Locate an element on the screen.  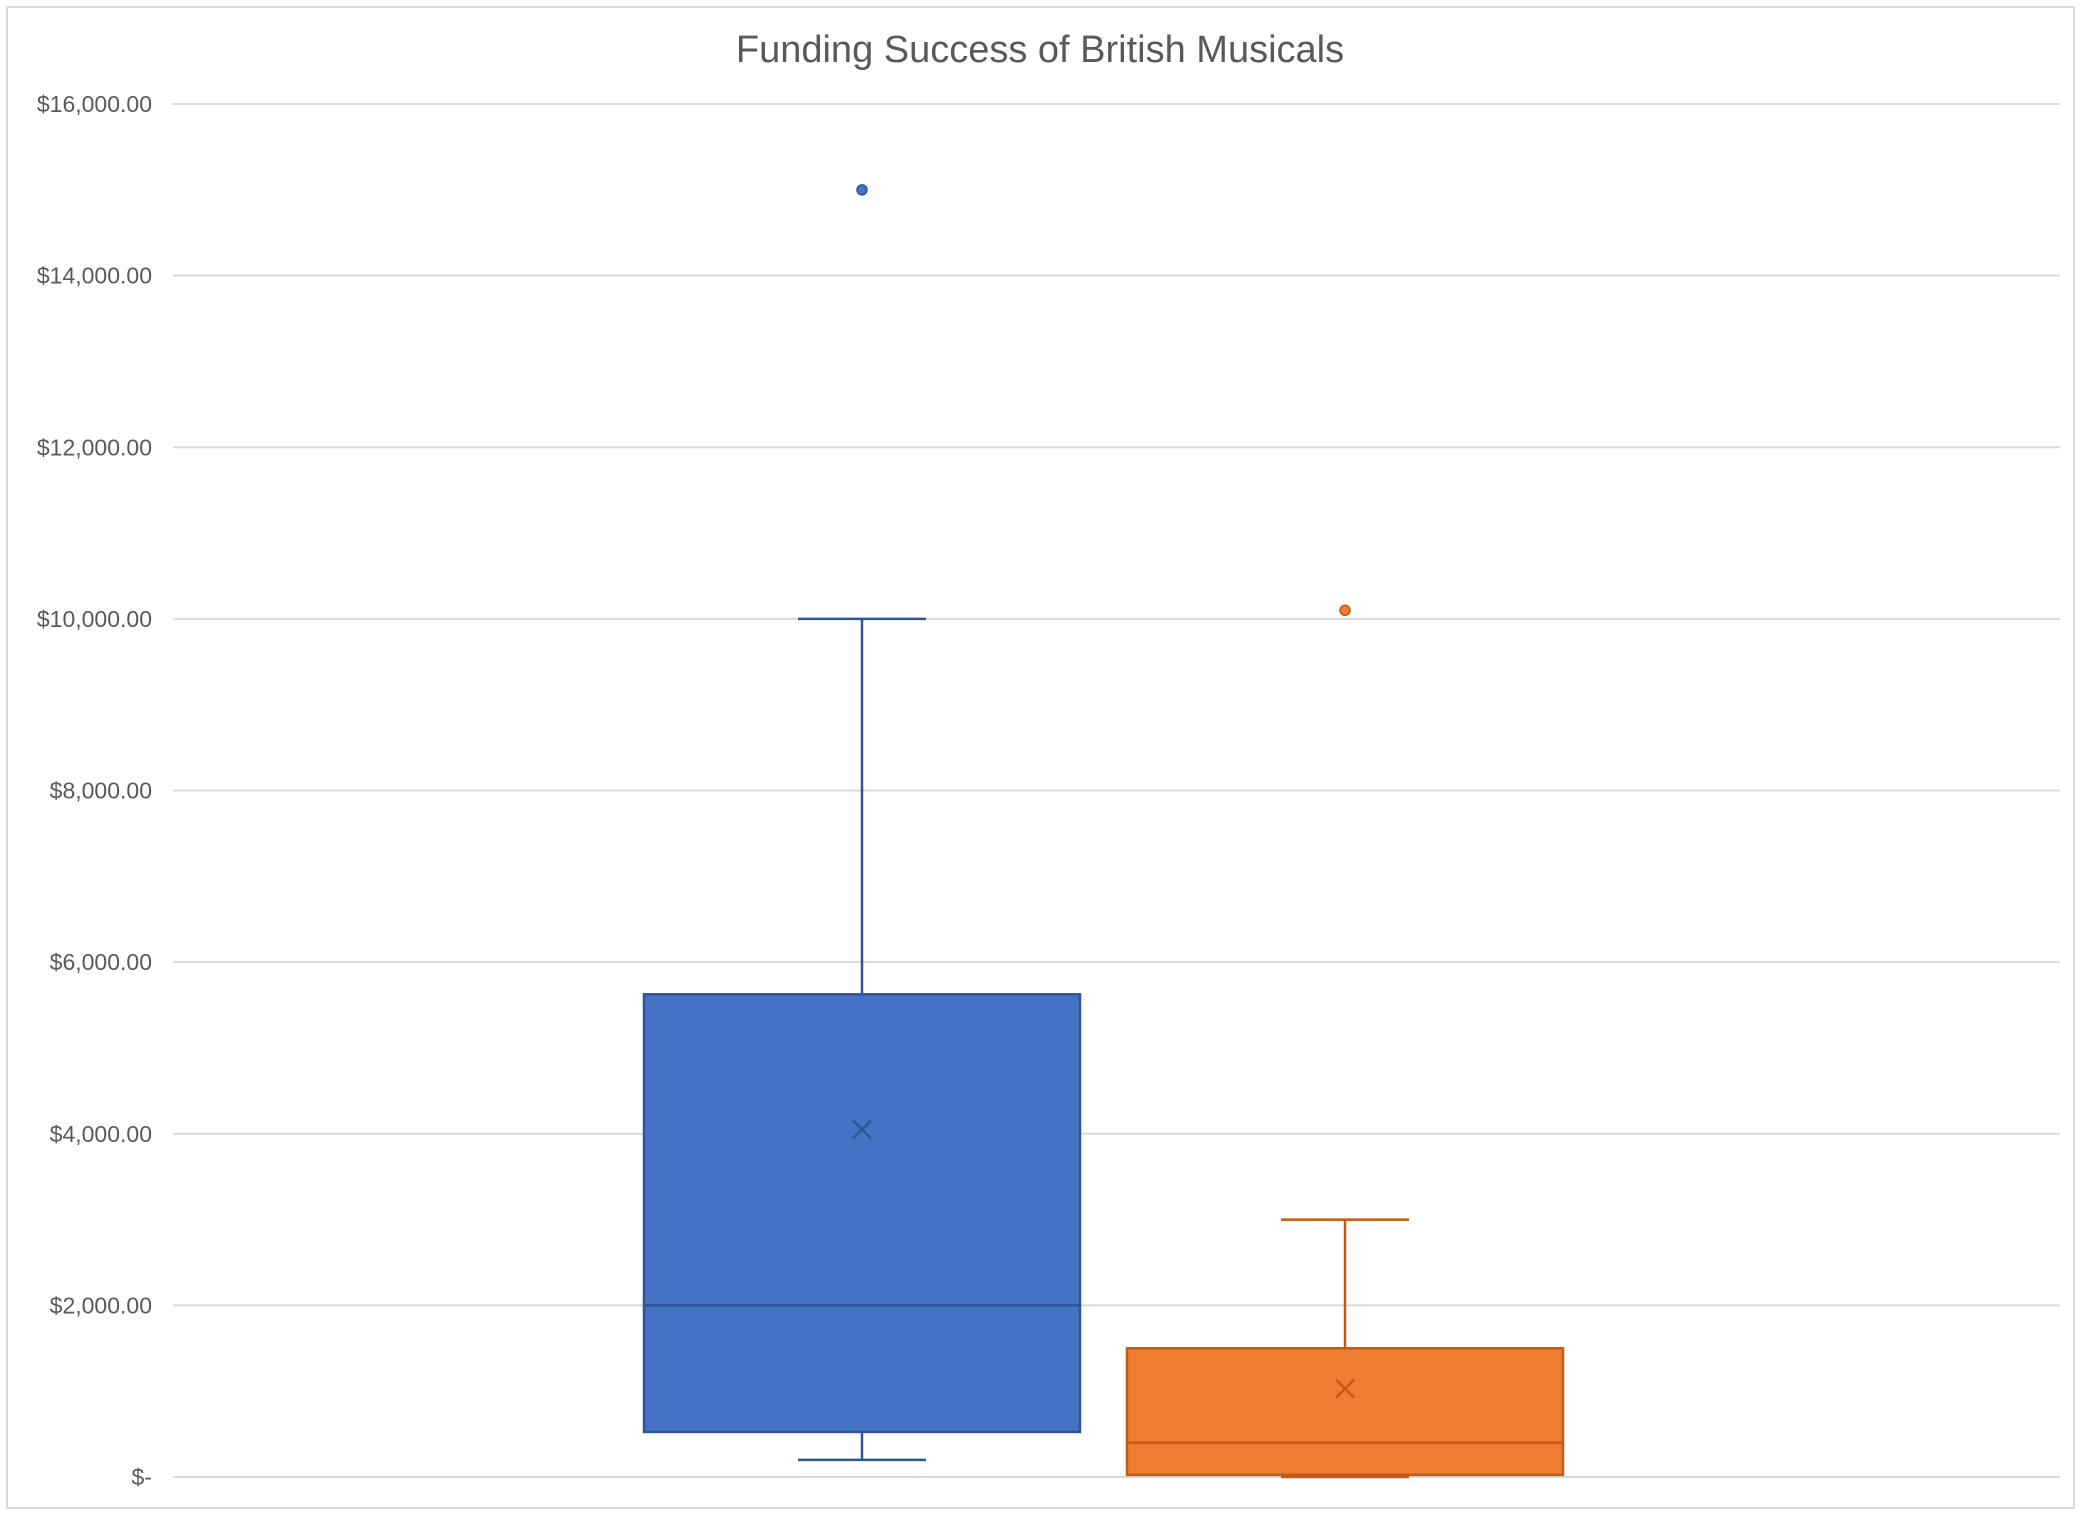
y-tick-label-0: $- is located at coordinates (142, 1477).